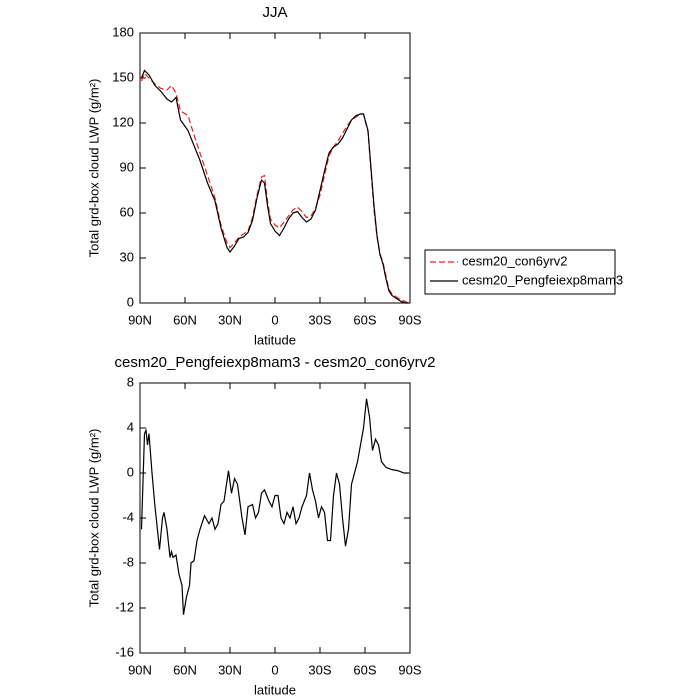 The height and width of the screenshot is (700, 700). What do you see at coordinates (123, 121) in the screenshot?
I see `y-tick-label: 120` at bounding box center [123, 121].